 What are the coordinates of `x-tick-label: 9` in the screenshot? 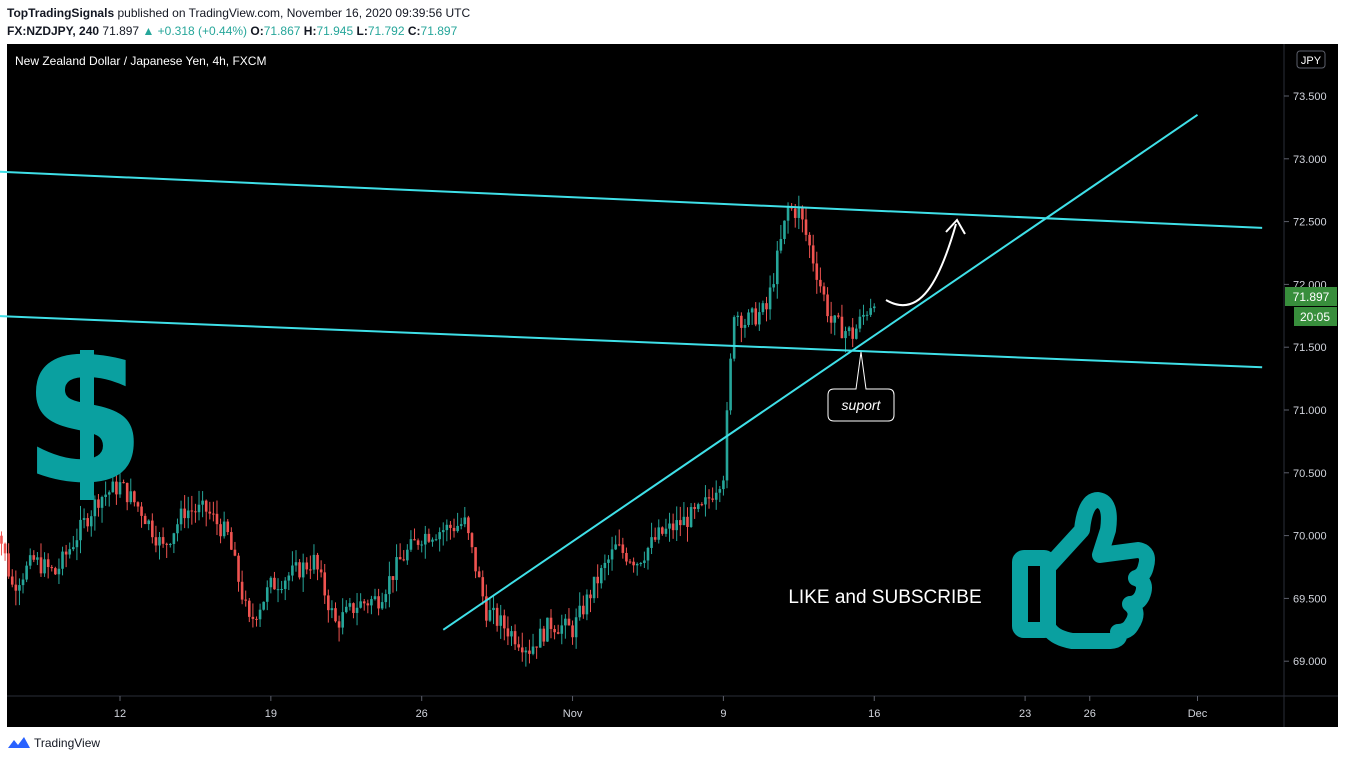 It's located at (723, 714).